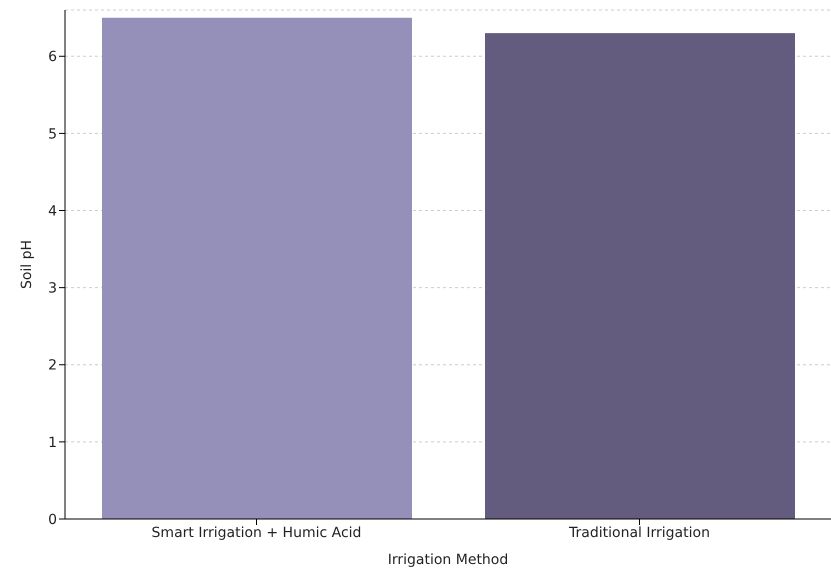  I want to click on y-tick-label: 4, so click(53, 211).